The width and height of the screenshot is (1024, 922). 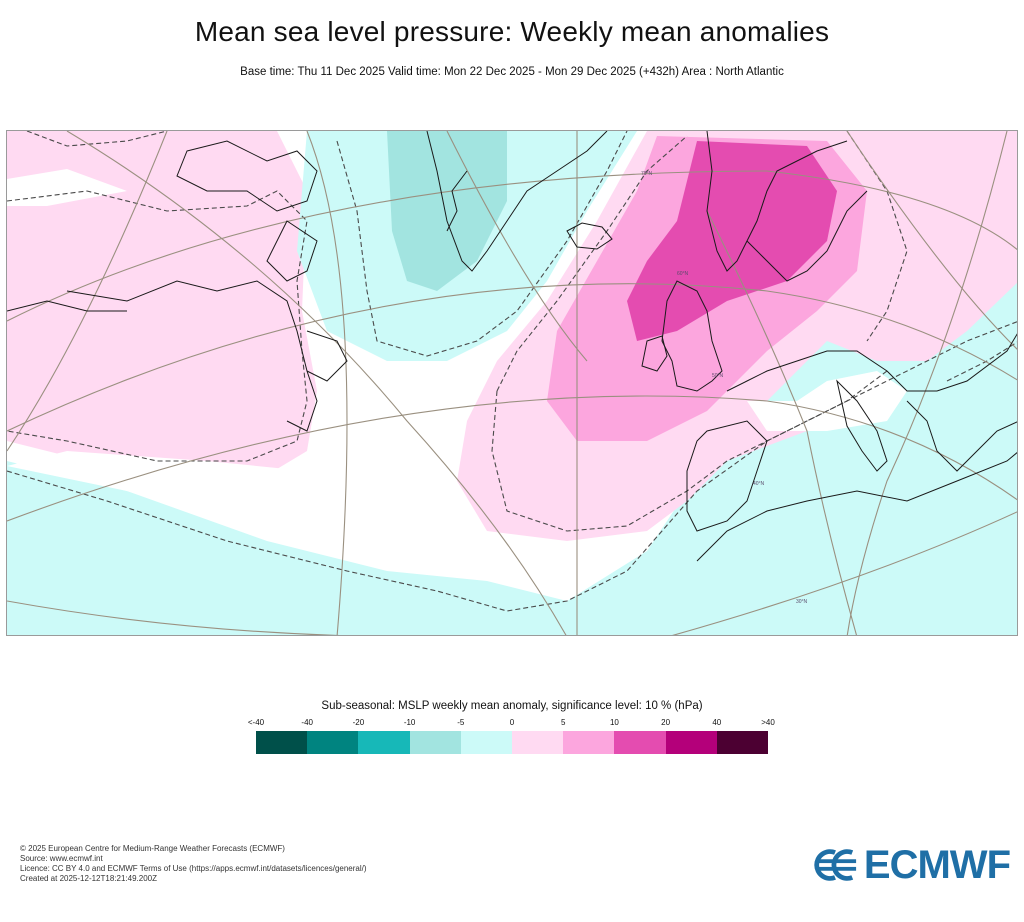 I want to click on legend-tick: -10, so click(x=409, y=722).